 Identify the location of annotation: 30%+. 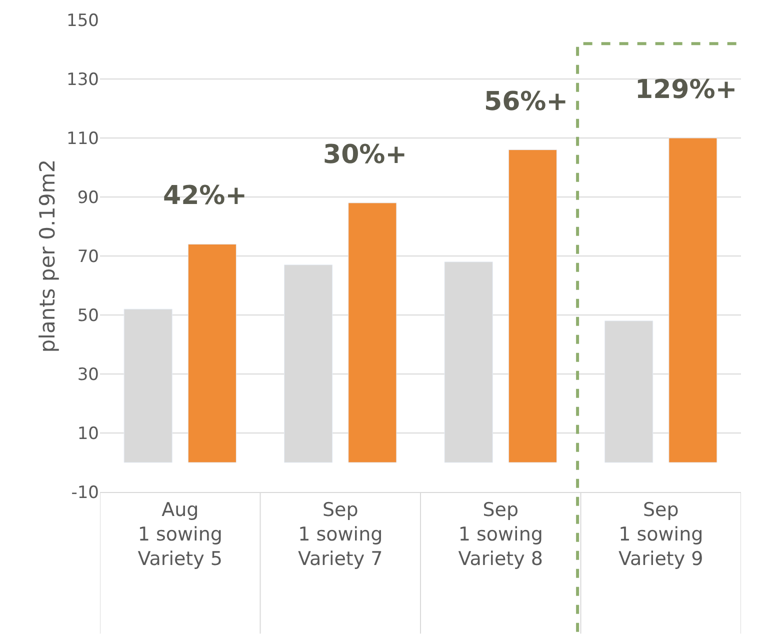
(365, 155).